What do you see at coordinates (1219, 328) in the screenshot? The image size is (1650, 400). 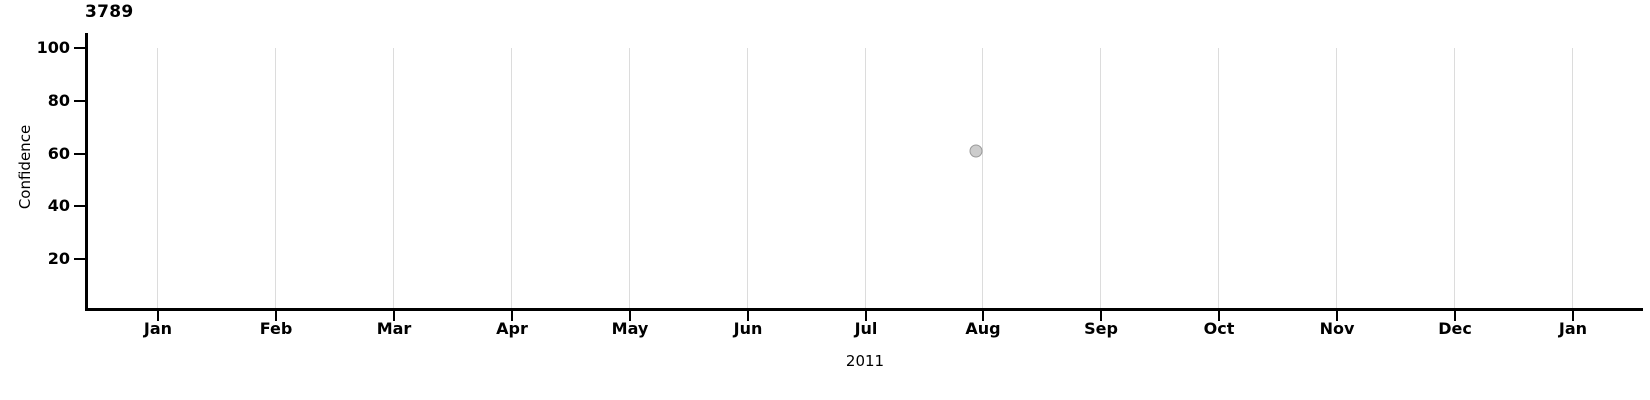 I see `x-axis-tick-label: Oct` at bounding box center [1219, 328].